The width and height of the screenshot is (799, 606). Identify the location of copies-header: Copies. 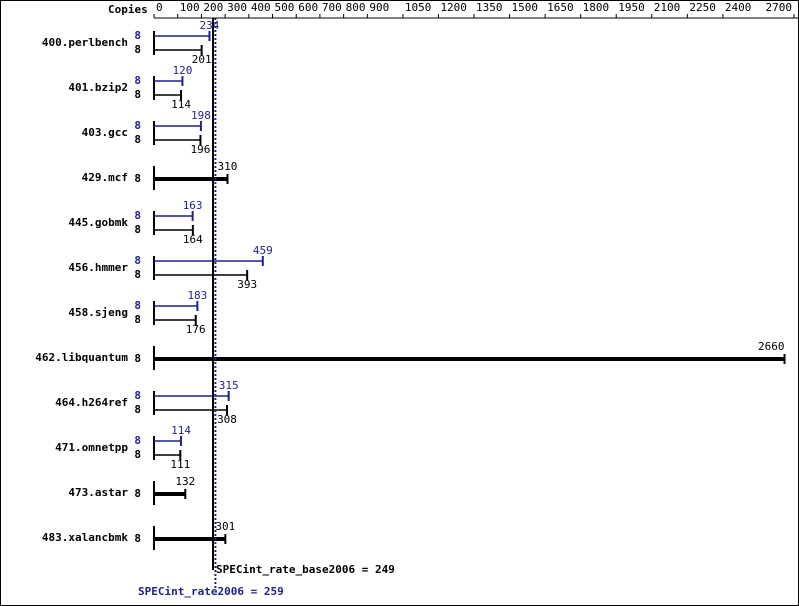
(128, 9).